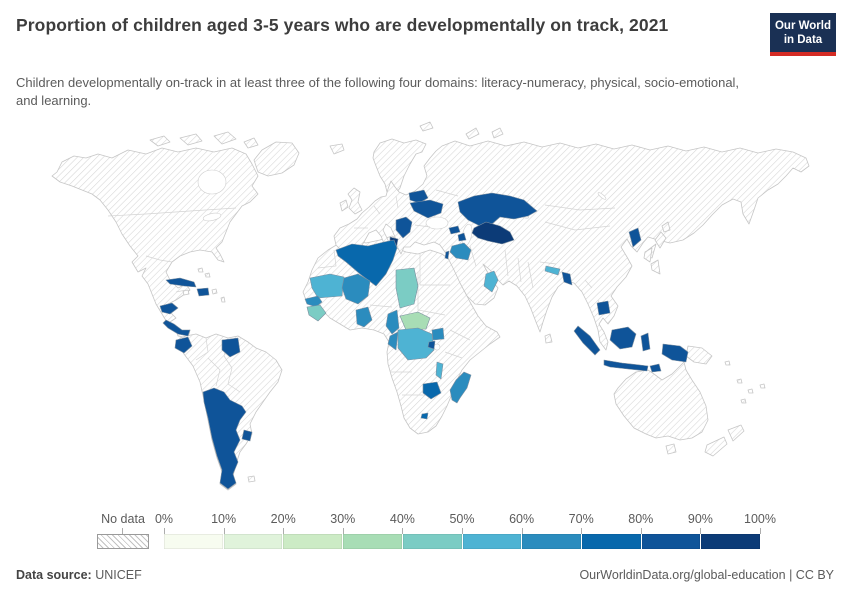 Image resolution: width=850 pixels, height=600 pixels. Describe the element at coordinates (418, 196) in the screenshot. I see `country-belarus` at that location.